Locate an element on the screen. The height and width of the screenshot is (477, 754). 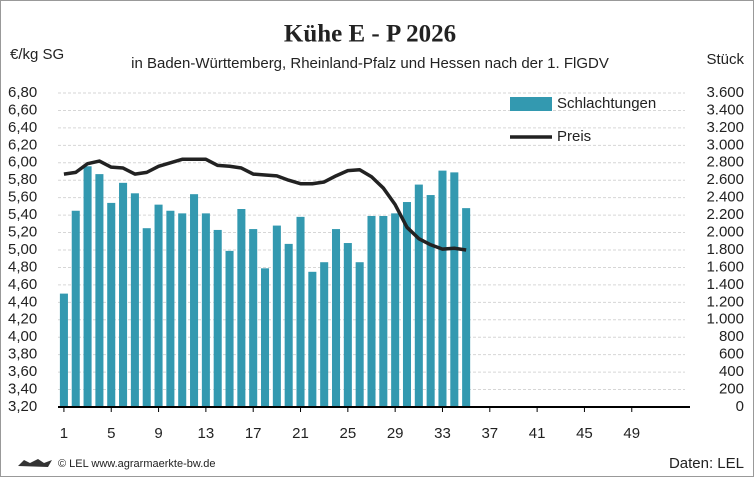
y2-tick-label: 600 is located at coordinates (731, 354).